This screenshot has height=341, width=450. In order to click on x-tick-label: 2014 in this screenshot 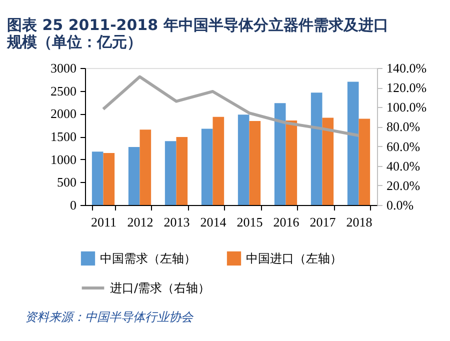, I will do `click(213, 222)`.